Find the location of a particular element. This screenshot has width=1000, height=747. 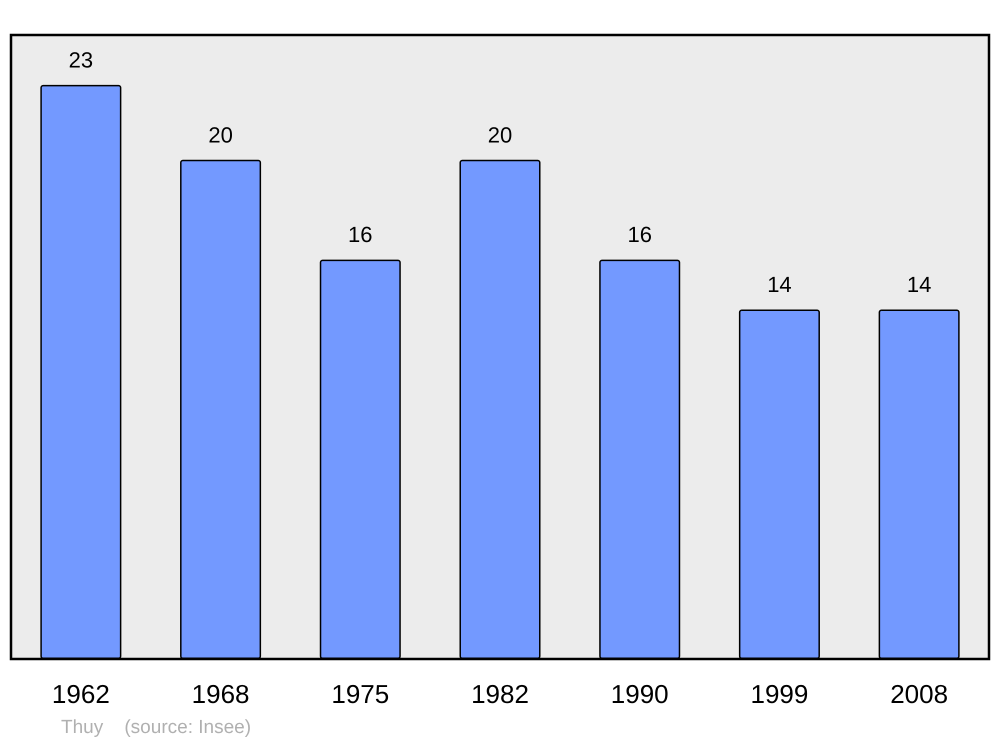

x-tick-label: 1968 is located at coordinates (221, 694).